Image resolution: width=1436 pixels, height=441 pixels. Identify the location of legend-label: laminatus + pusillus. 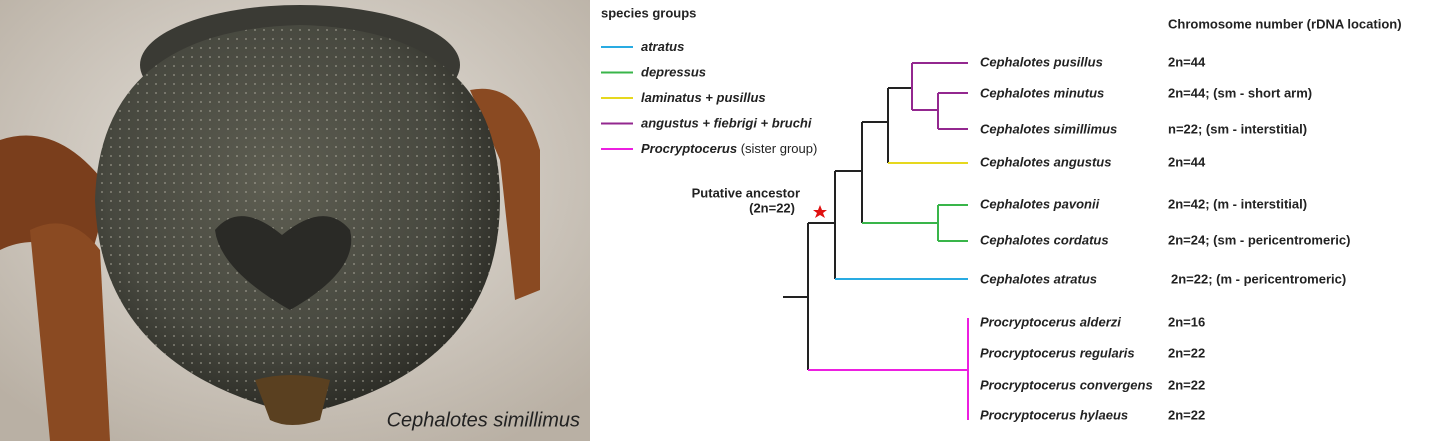
(703, 97).